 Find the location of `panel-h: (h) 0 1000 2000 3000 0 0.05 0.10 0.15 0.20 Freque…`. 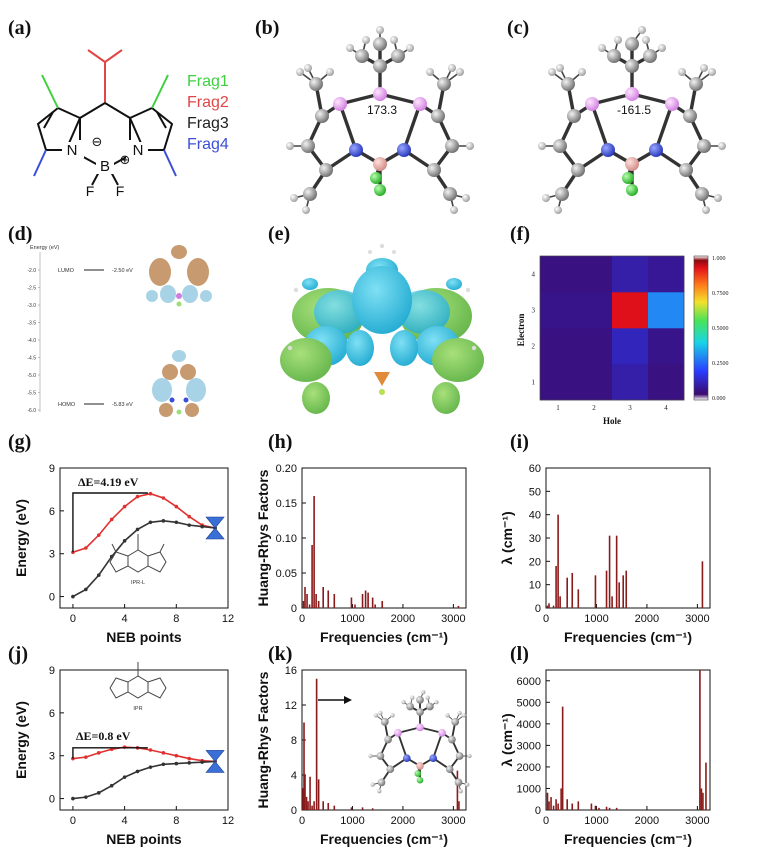

panel-h: (h) 0 1000 2000 3000 0 0.05 0.10 0.15 0.20 Freque… is located at coordinates (361, 538).